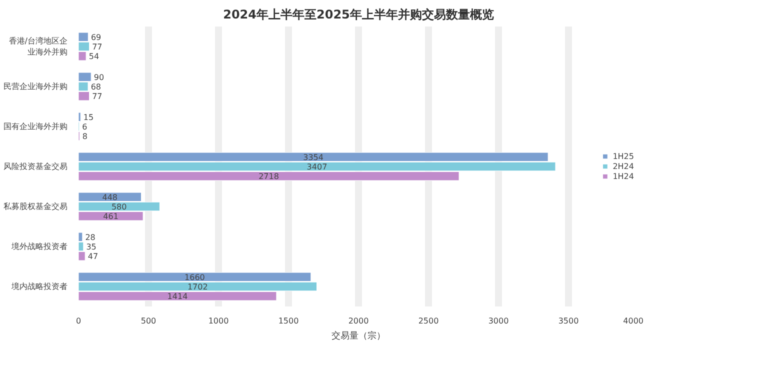 The image size is (763, 385). I want to click on legend-label: 1H24, so click(623, 176).